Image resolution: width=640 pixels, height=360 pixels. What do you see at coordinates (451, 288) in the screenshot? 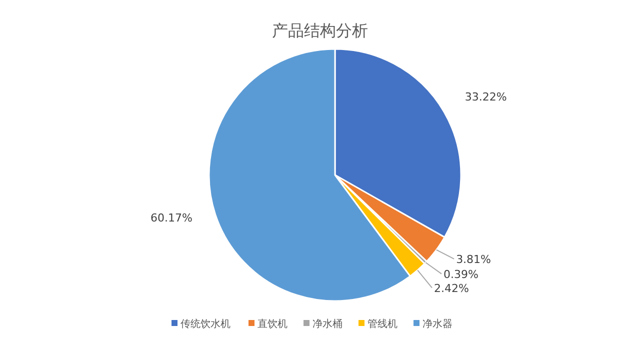
I see `data-label: 2.42%` at bounding box center [451, 288].